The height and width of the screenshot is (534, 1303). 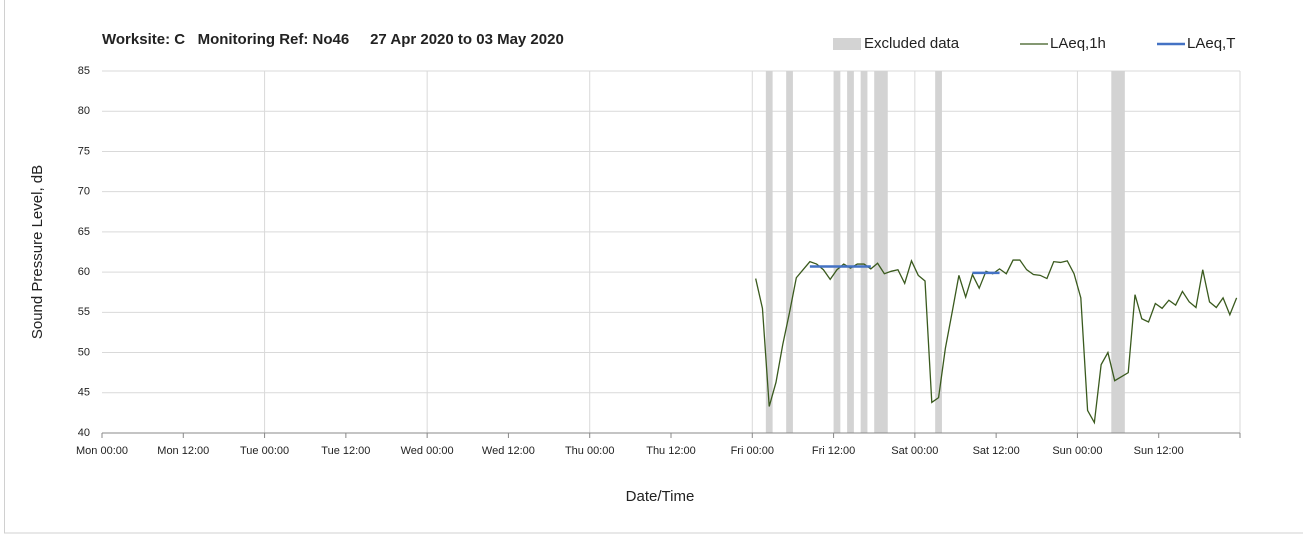 What do you see at coordinates (671, 451) in the screenshot?
I see `x-tick-label: Thu 12:00` at bounding box center [671, 451].